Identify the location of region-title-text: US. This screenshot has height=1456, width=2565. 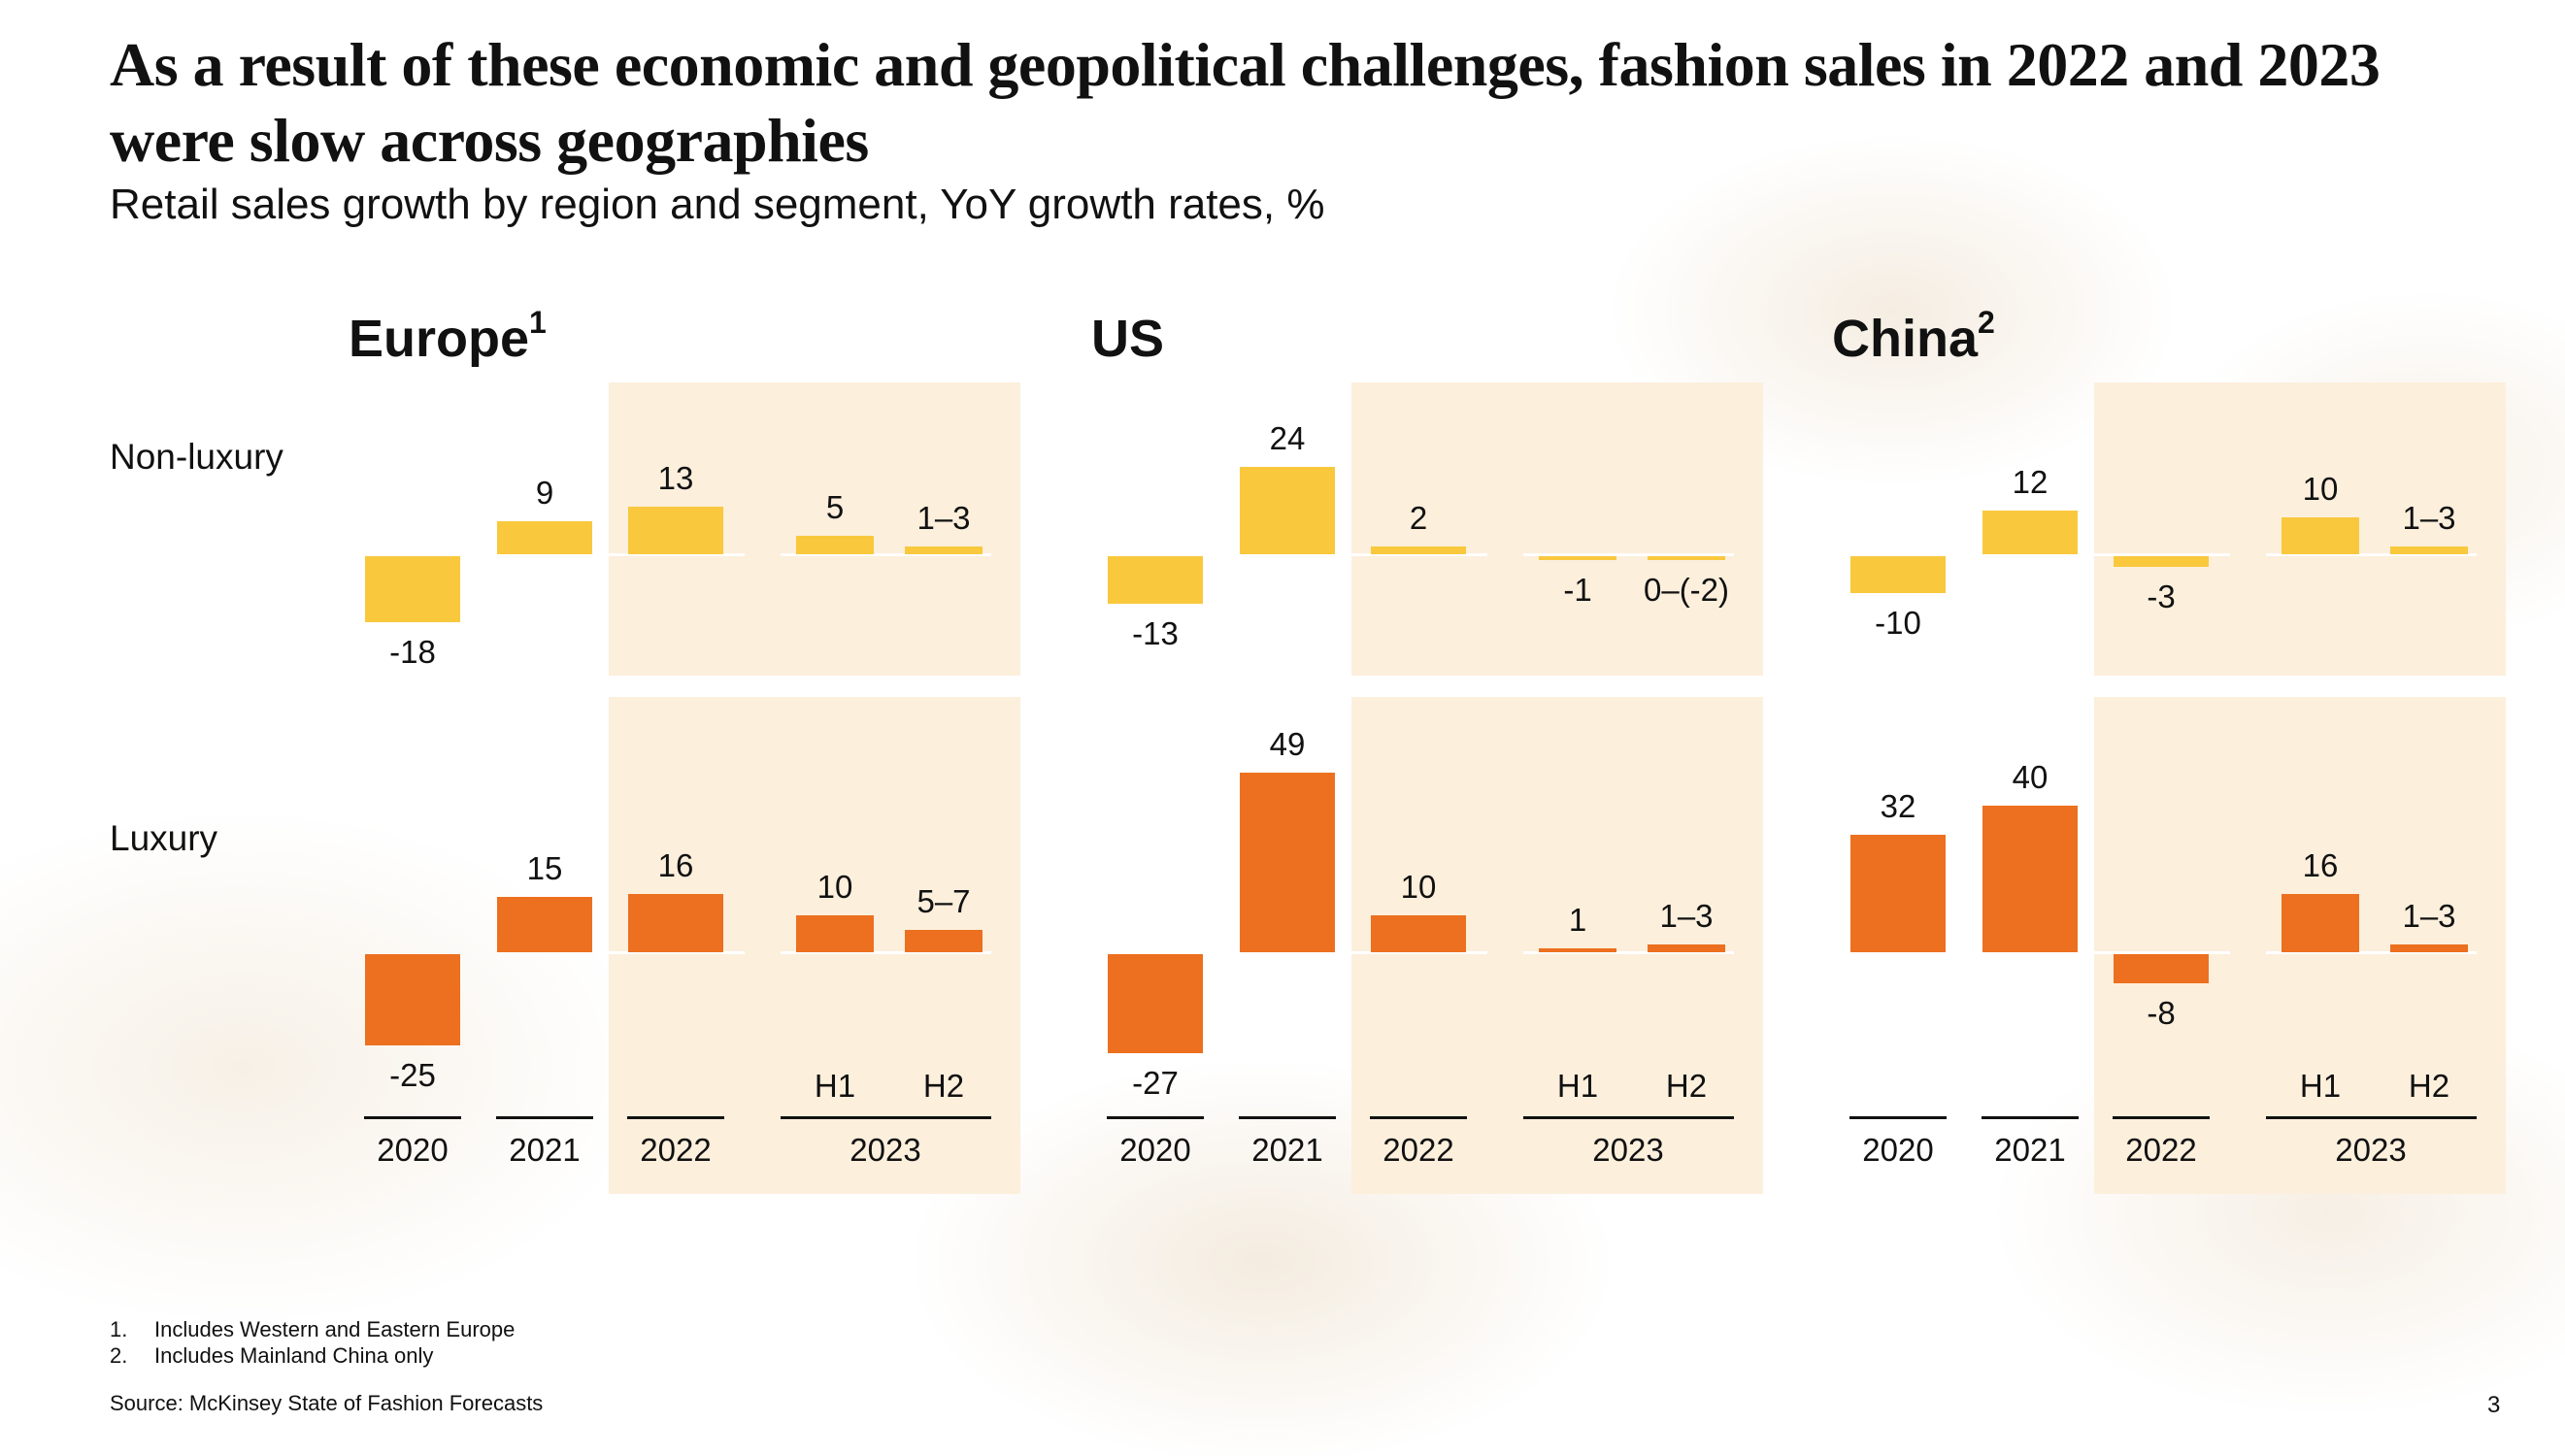
(1128, 339).